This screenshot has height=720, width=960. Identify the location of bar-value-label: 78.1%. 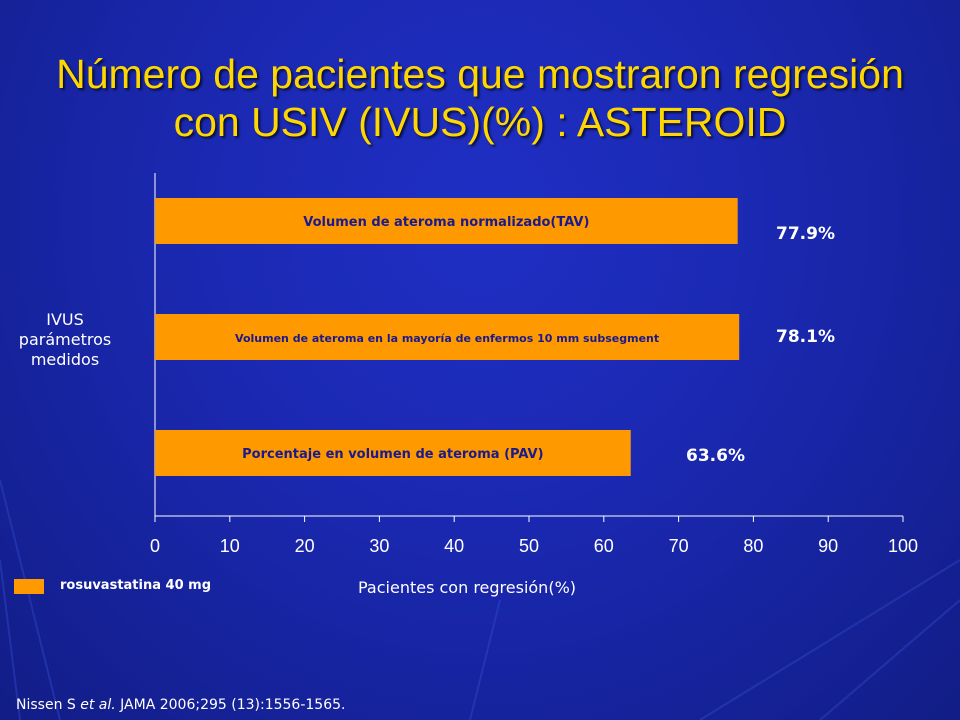
(805, 337).